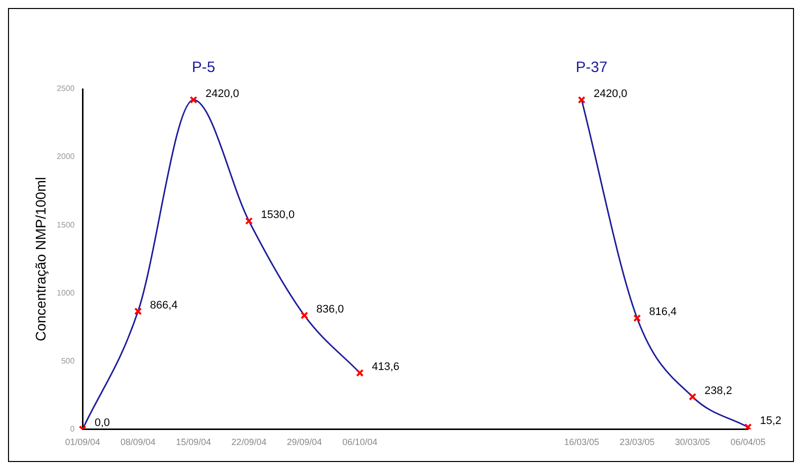 This screenshot has height=470, width=802. I want to click on x-tick-label: 06/04/05, so click(748, 442).